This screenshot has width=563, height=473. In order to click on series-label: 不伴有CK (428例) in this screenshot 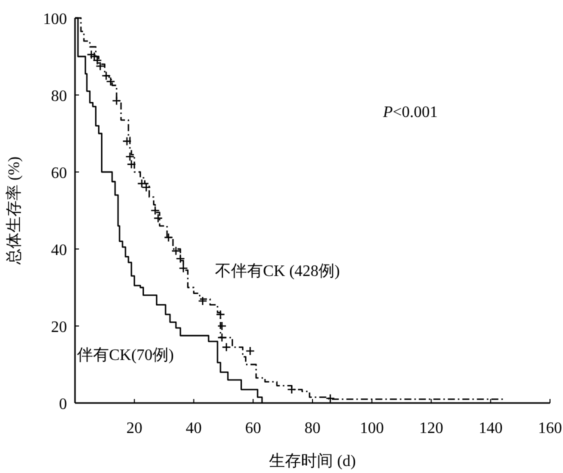, I will do `click(277, 271)`.